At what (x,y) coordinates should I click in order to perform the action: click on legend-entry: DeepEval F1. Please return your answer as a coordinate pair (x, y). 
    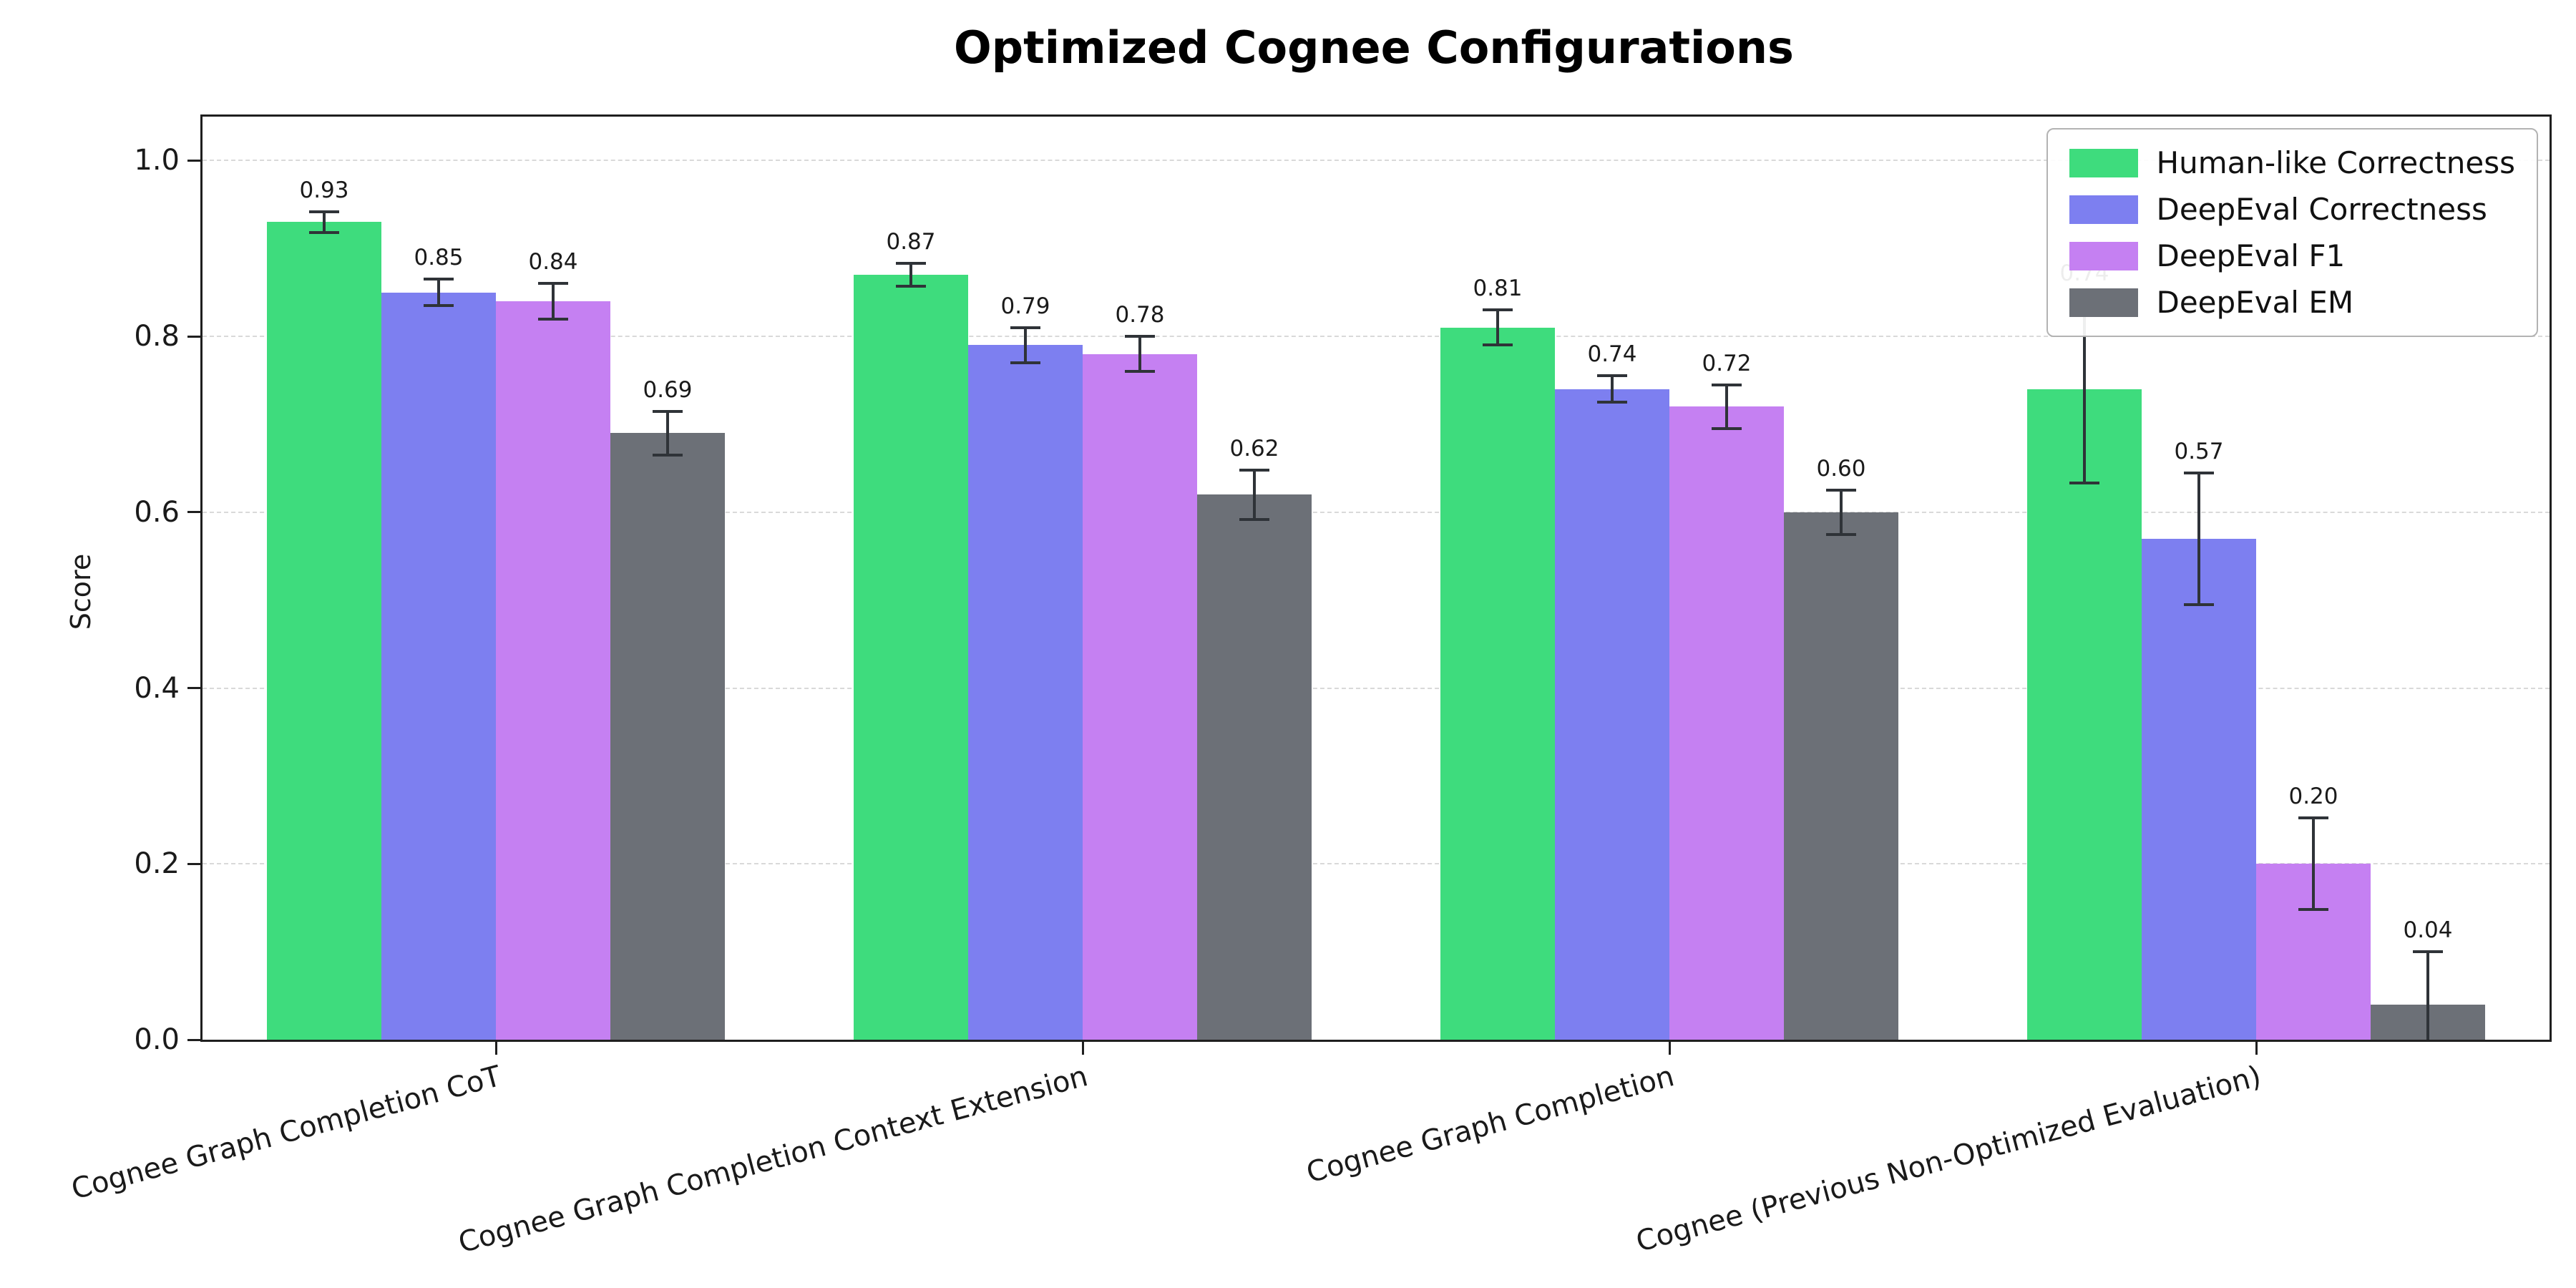
    Looking at the image, I should click on (2292, 255).